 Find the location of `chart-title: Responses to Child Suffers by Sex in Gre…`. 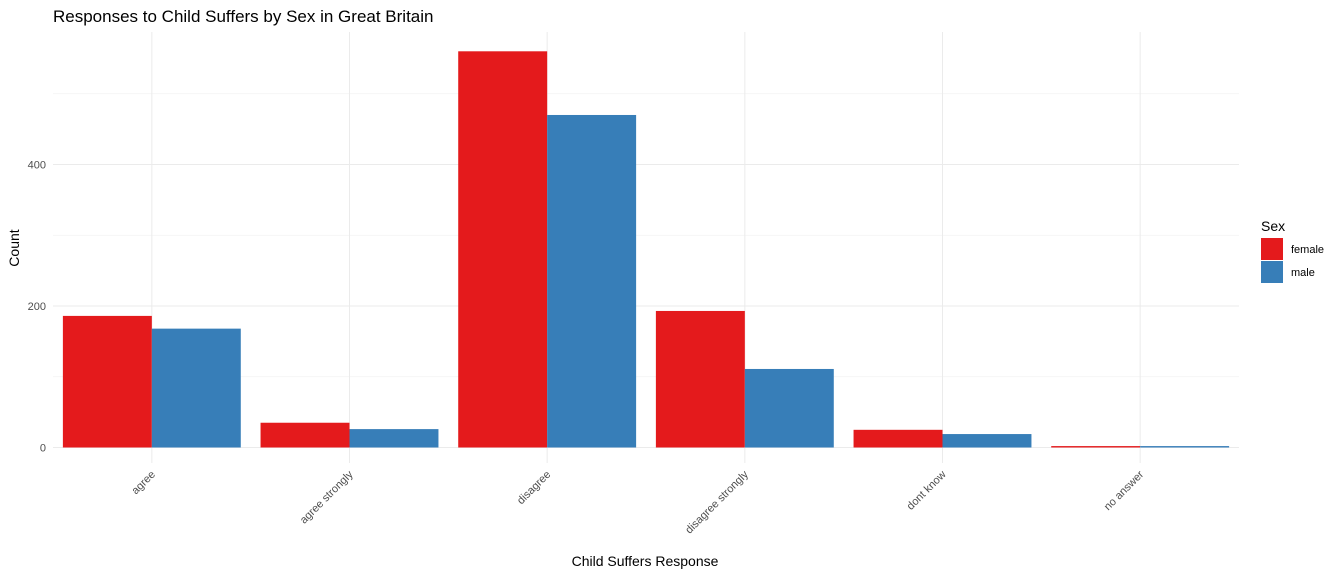

chart-title: Responses to Child Suffers by Sex in Gre… is located at coordinates (243, 16).